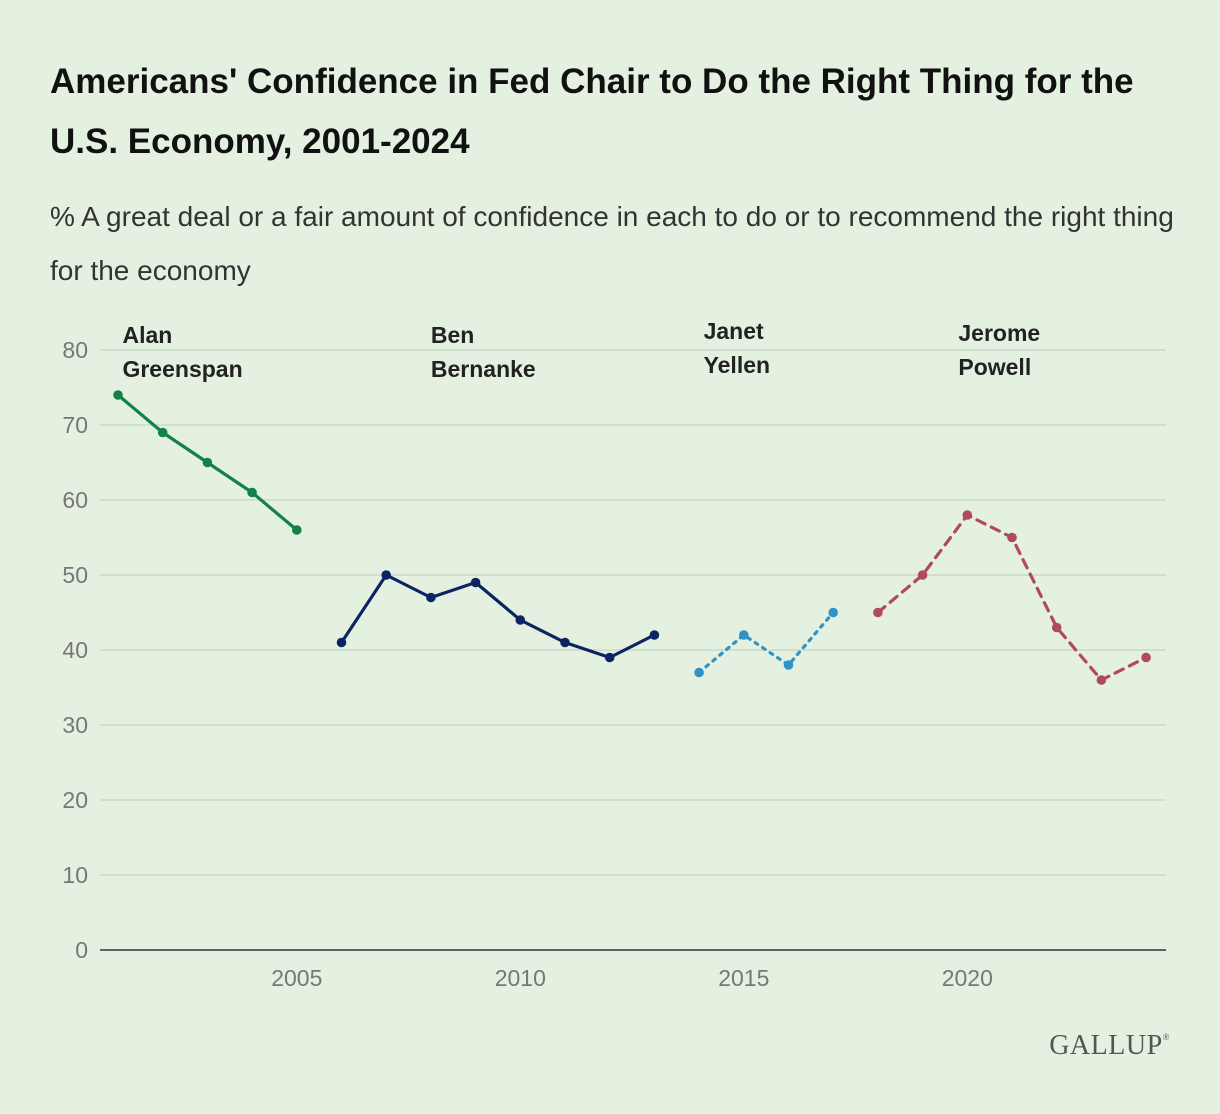  What do you see at coordinates (699, 672) in the screenshot?
I see `data-point-janet-yellen-2014` at bounding box center [699, 672].